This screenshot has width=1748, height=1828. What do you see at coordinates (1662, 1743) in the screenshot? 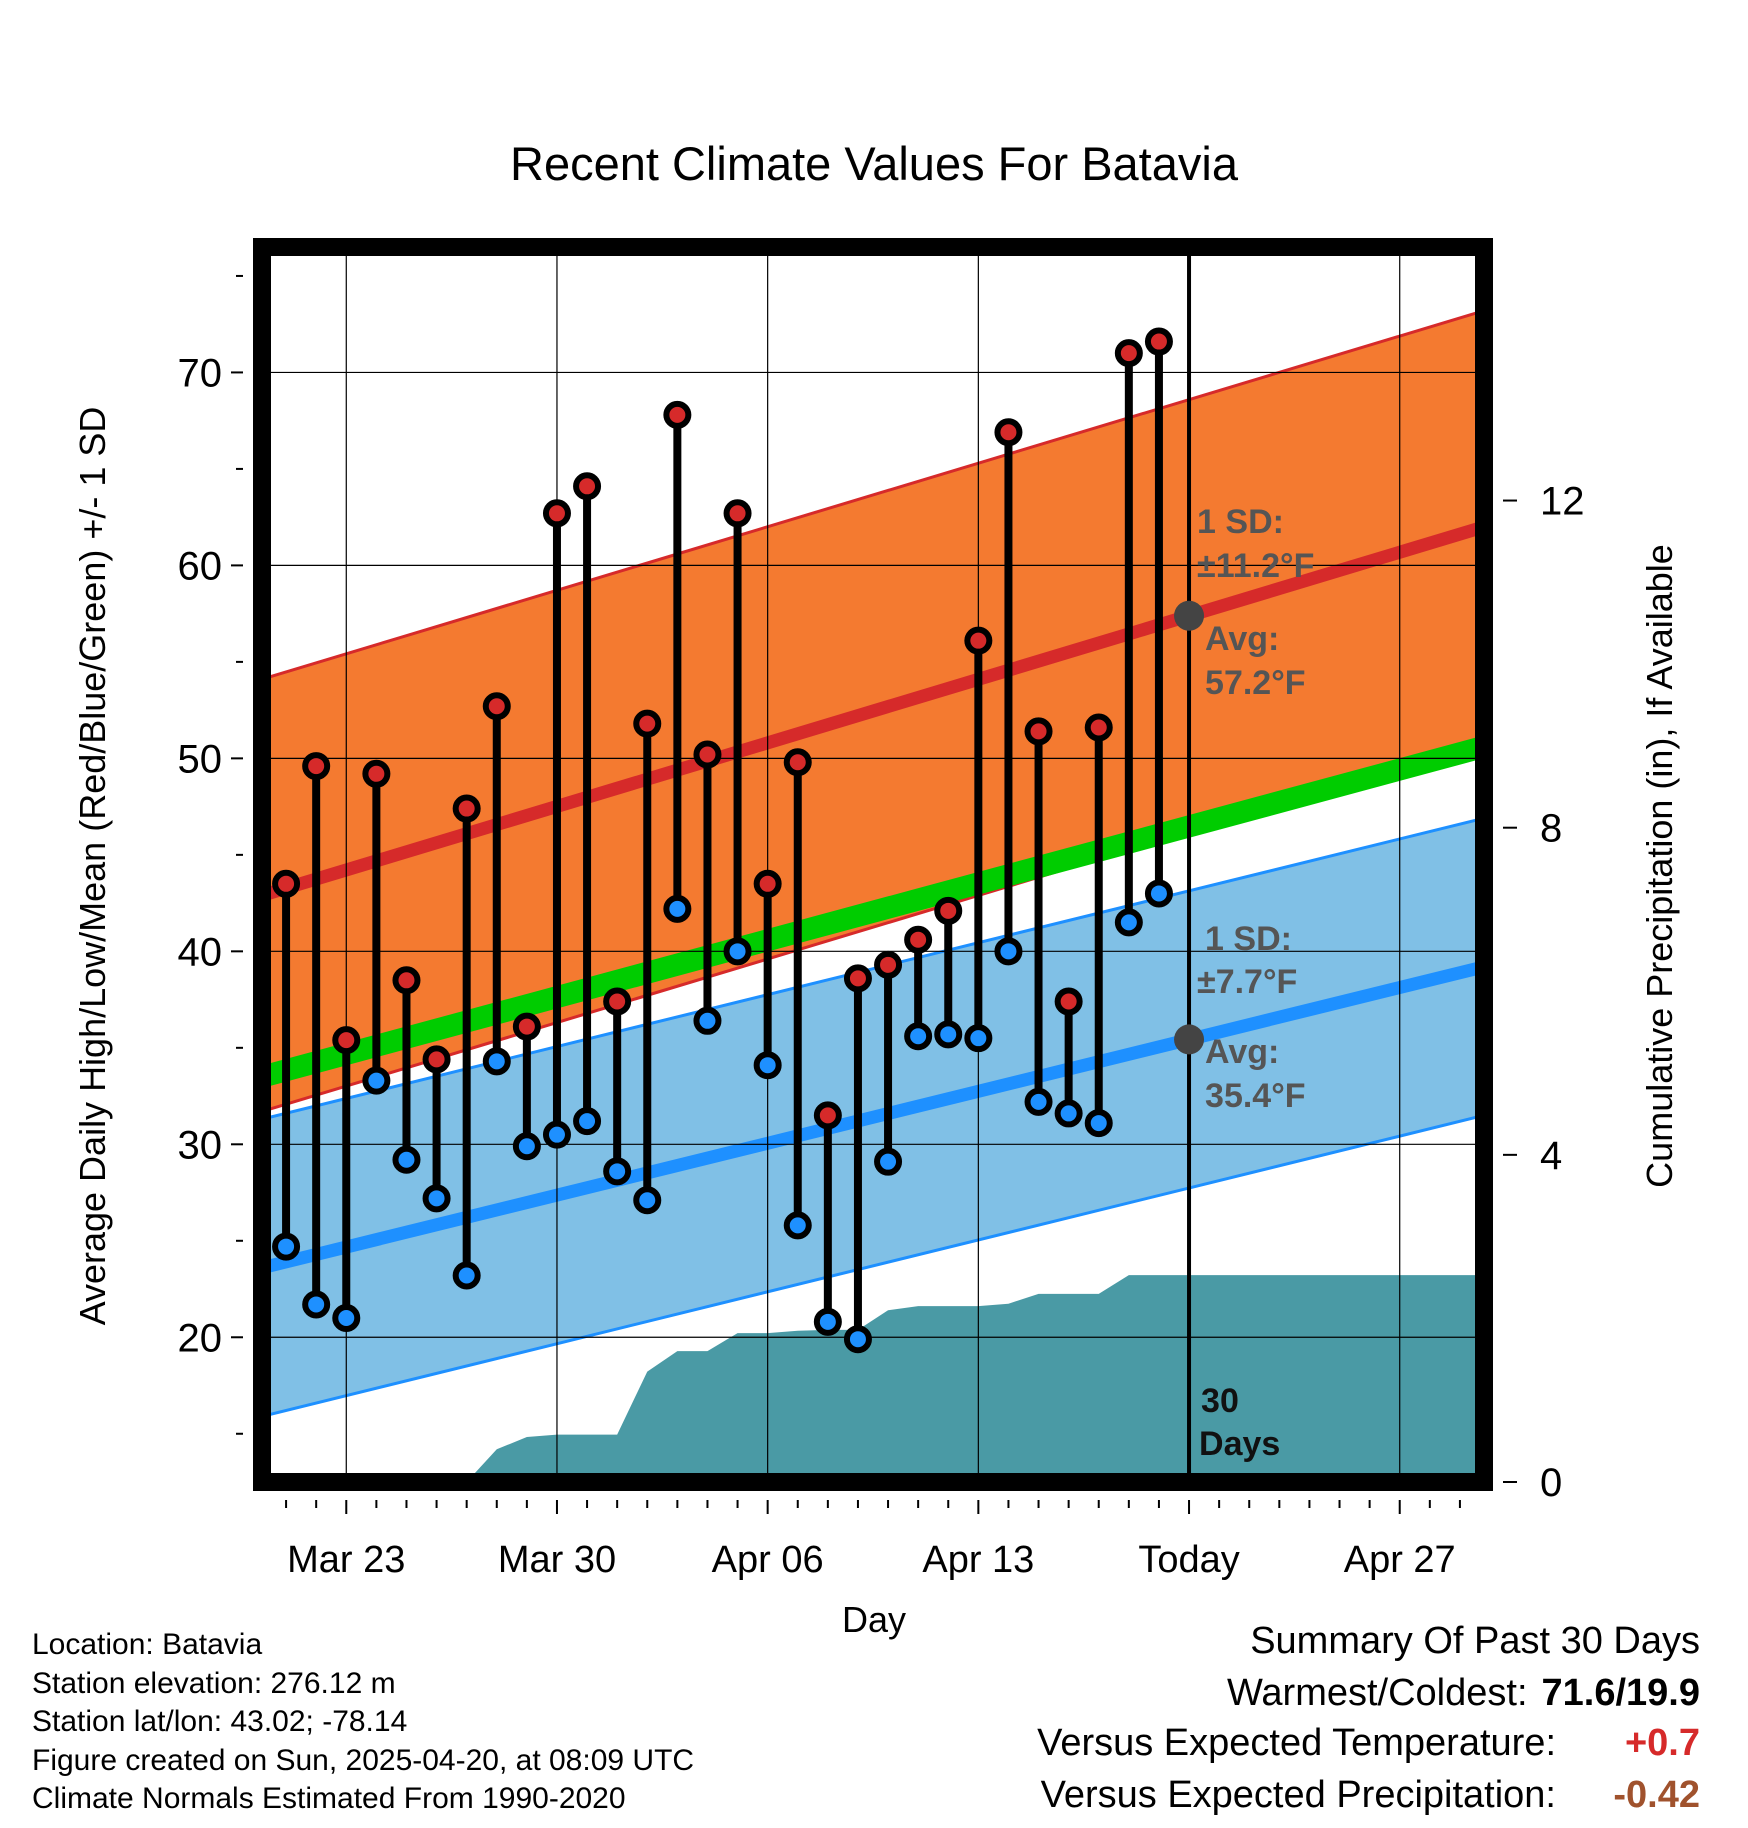
I see `temp-value: +0.7` at bounding box center [1662, 1743].